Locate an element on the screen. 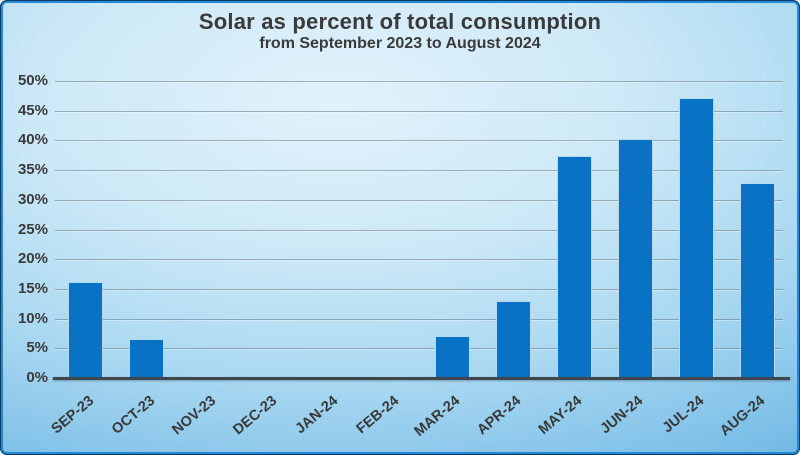  y-axis-tick-label: 10% is located at coordinates (32, 318).